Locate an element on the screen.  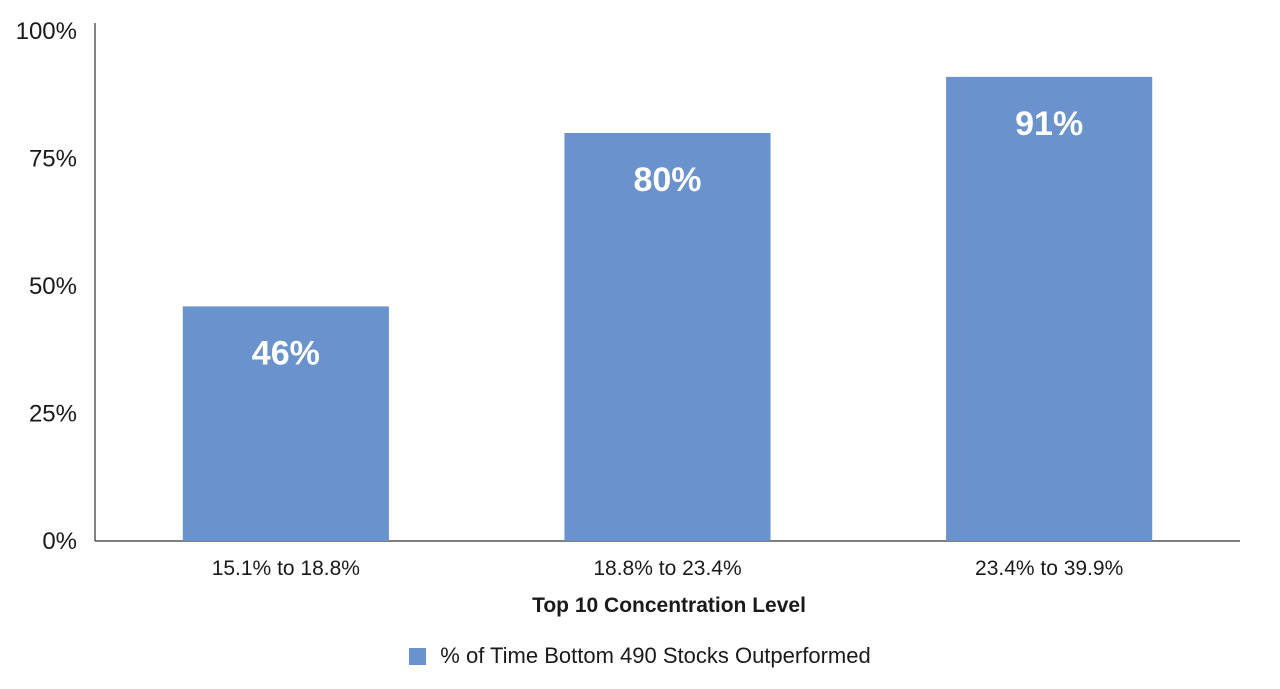
bar-data-label: 91% is located at coordinates (1049, 124).